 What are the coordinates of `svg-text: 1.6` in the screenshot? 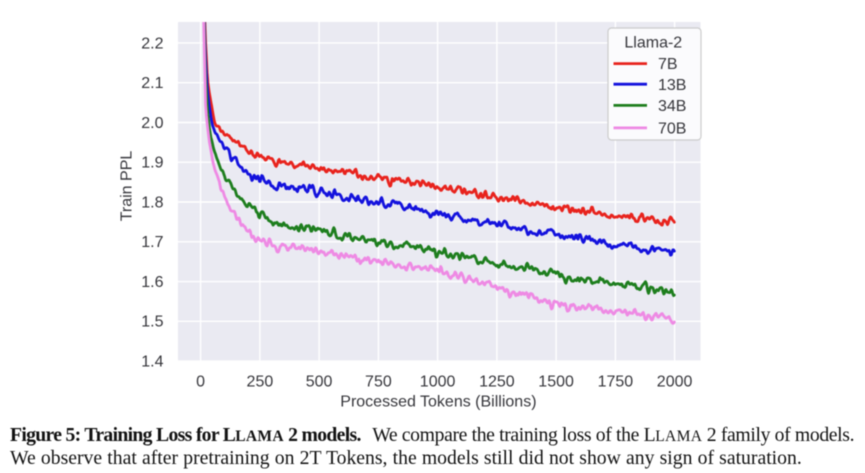 It's located at (152, 282).